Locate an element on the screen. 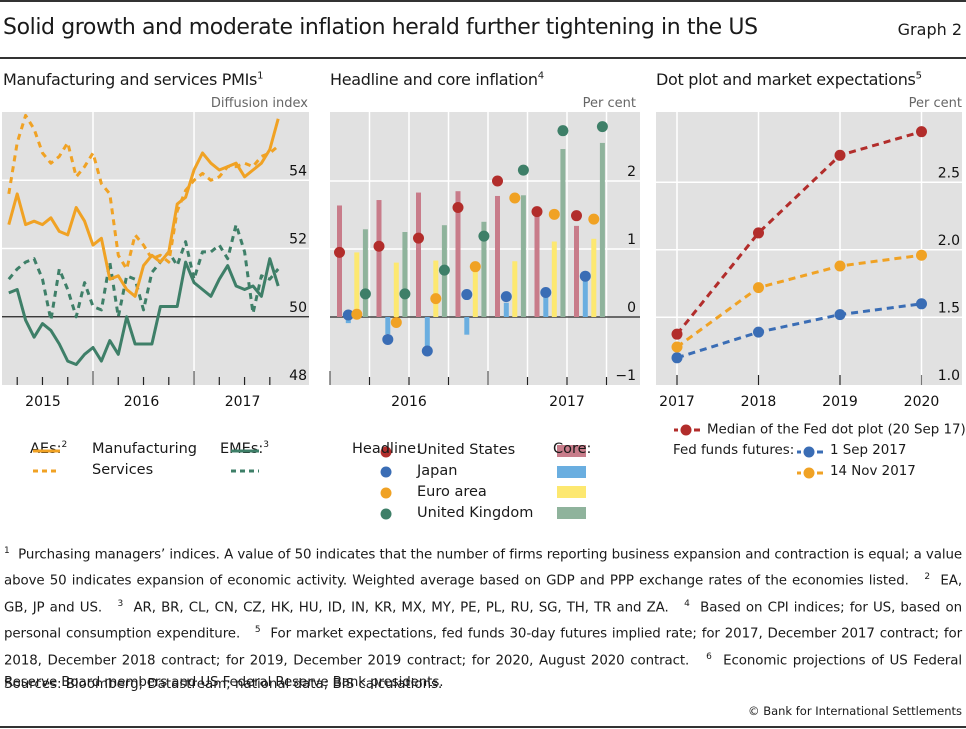 This screenshot has width=966, height=729. pmi-ytick-label: 52 is located at coordinates (298, 240).